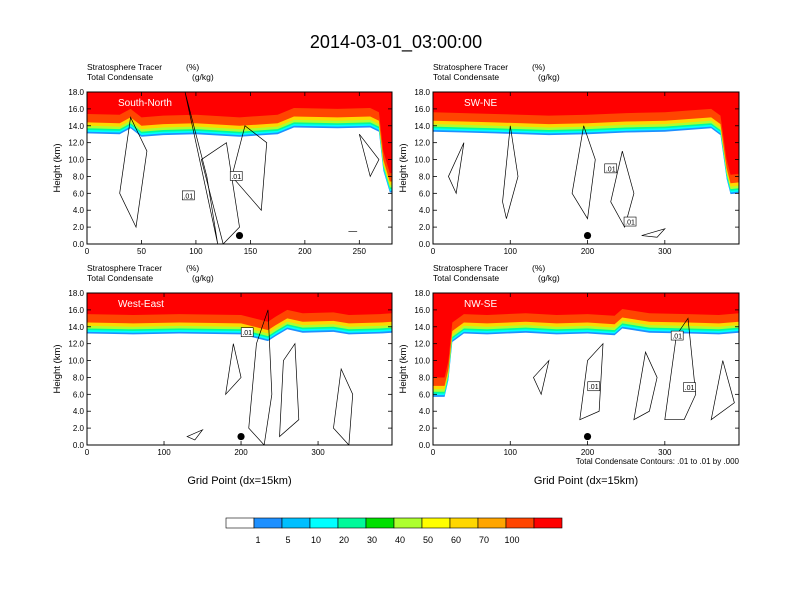  Describe the element at coordinates (372, 540) in the screenshot. I see `colorbar-label-4: 30` at that location.